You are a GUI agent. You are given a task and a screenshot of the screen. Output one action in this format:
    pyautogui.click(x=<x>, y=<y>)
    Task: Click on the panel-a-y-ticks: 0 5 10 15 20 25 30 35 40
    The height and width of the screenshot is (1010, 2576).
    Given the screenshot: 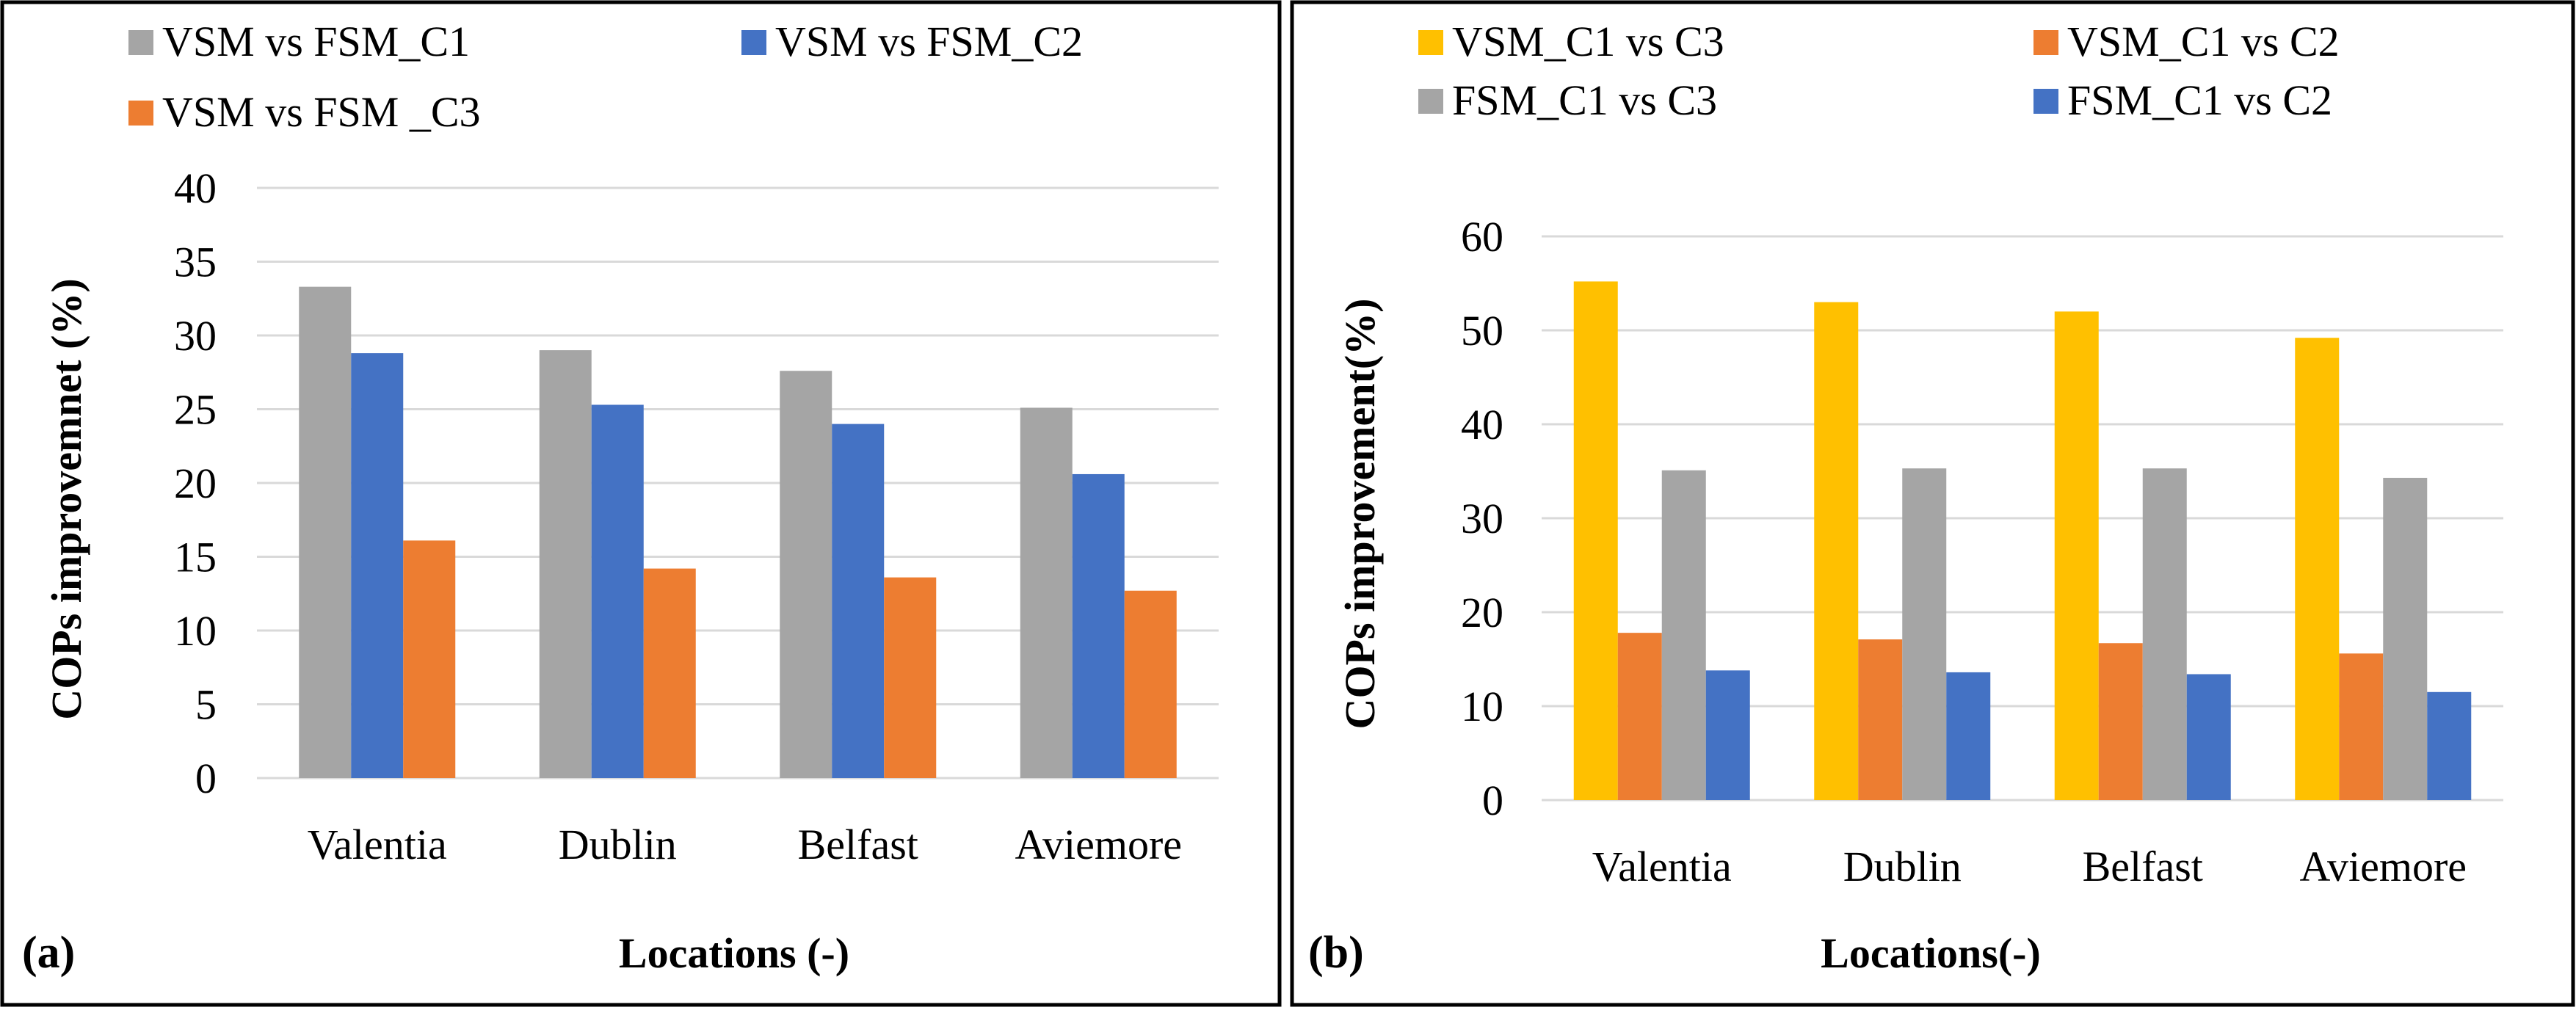 What is the action you would take?
    pyautogui.click(x=196, y=483)
    